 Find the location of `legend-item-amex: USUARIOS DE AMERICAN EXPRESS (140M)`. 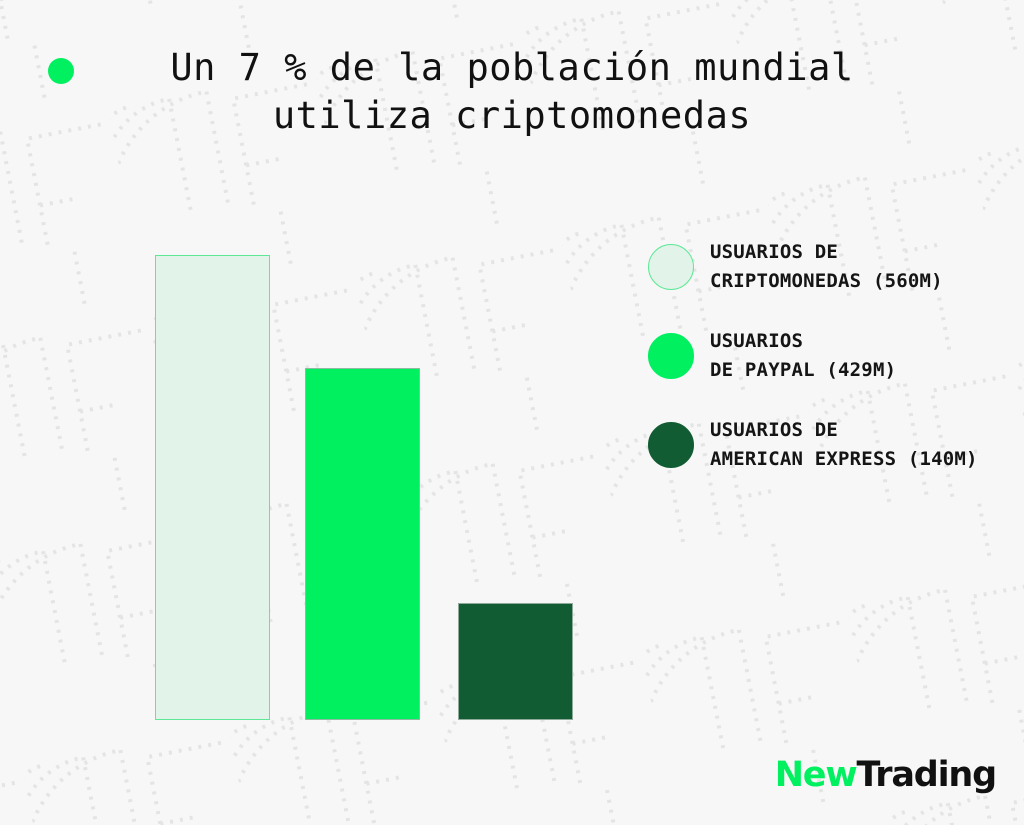

legend-item-amex: USUARIOS DE AMERICAN EXPRESS (140M) is located at coordinates (813, 445).